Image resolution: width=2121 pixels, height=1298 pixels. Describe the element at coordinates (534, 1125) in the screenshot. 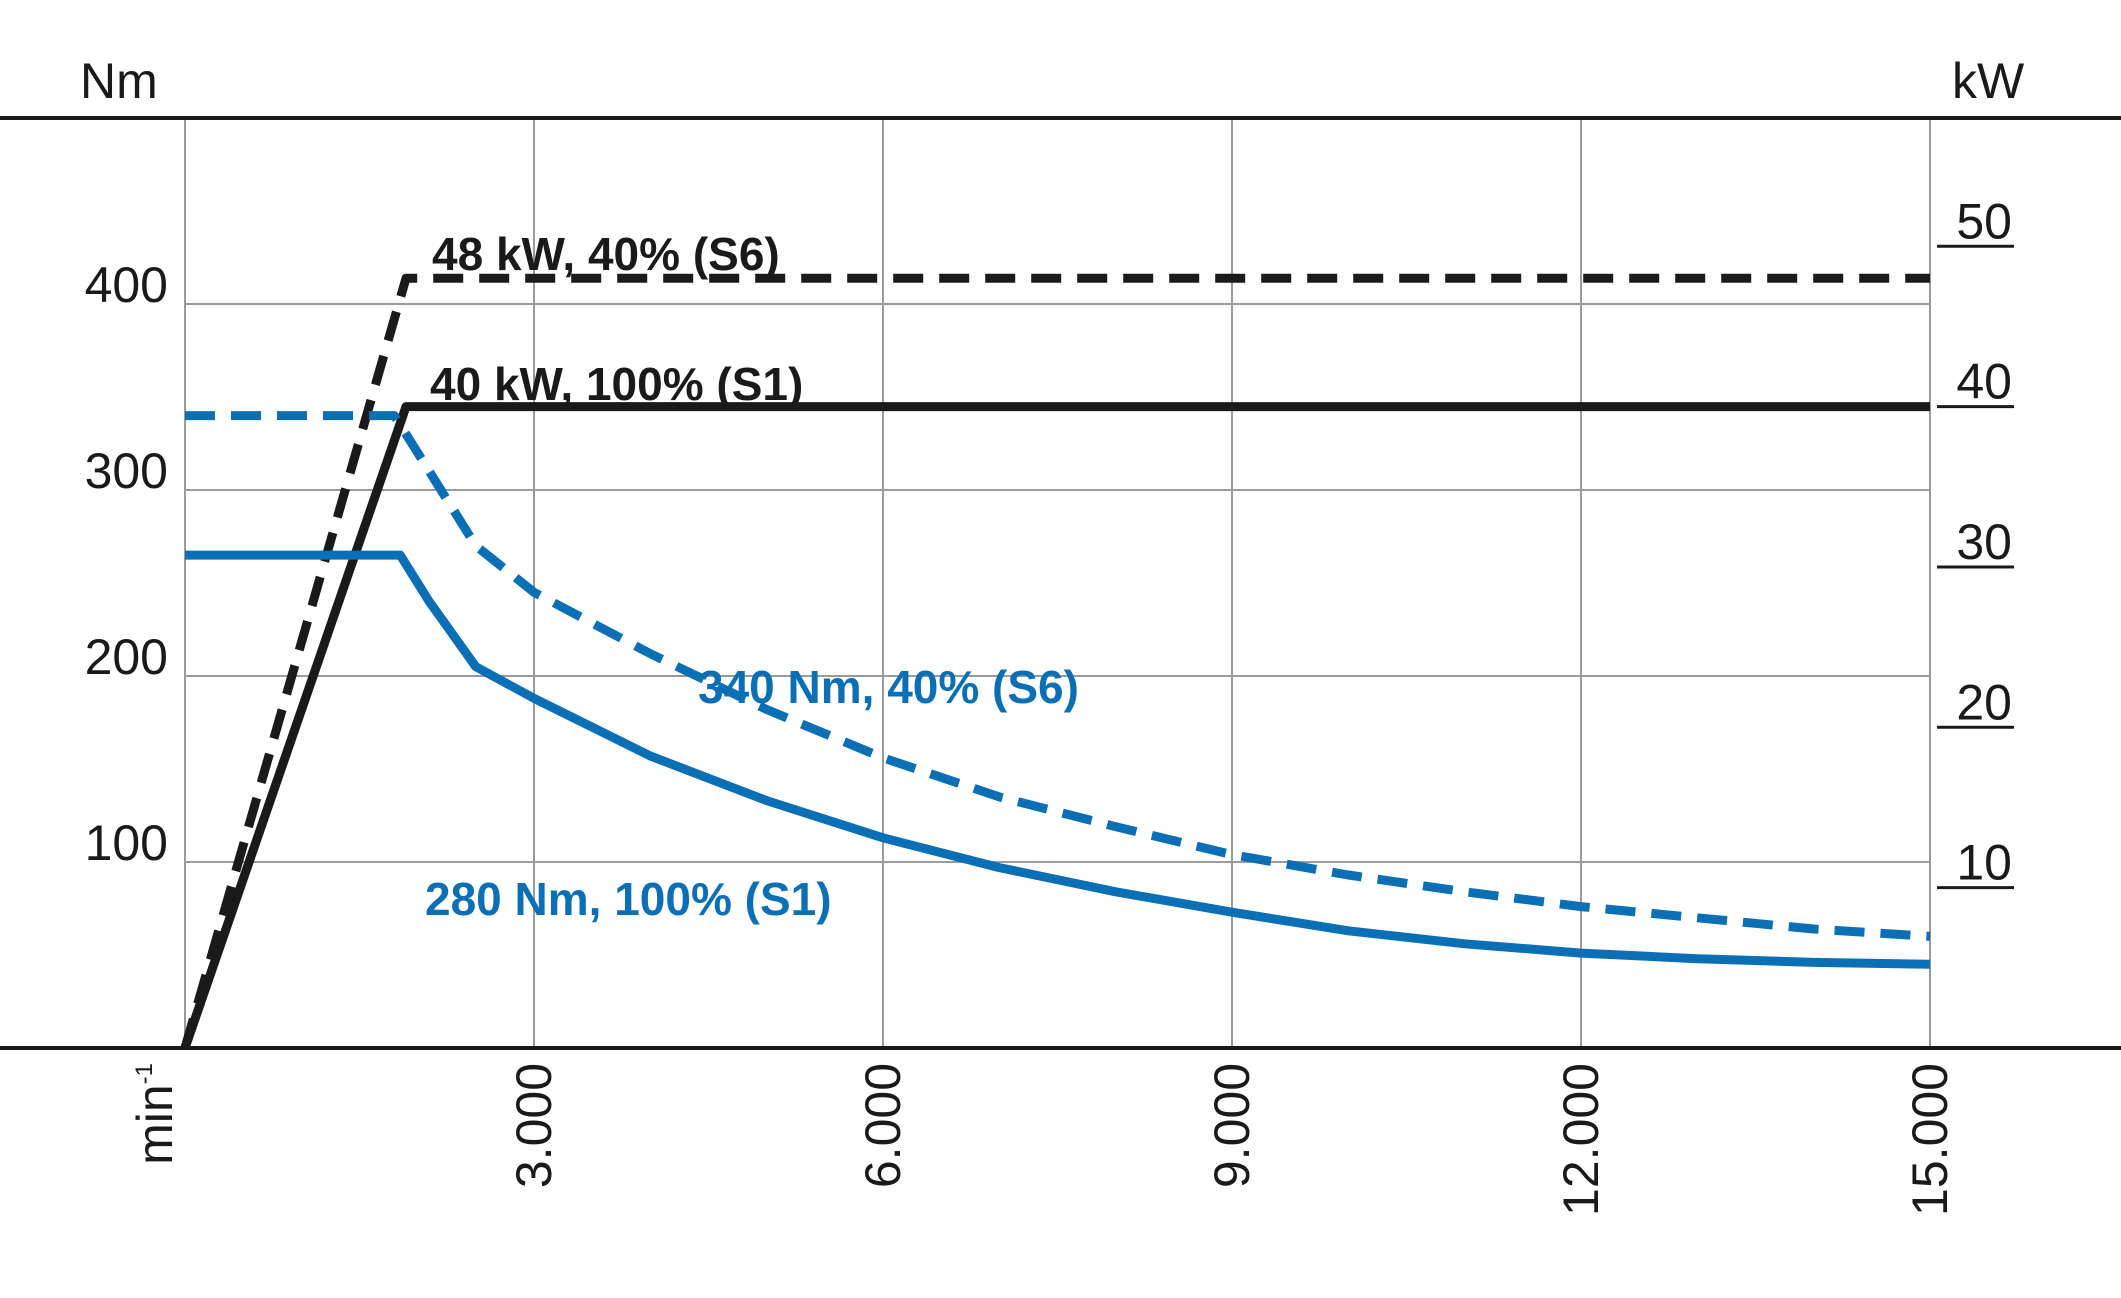

I see `x-tick-label: 3.000` at that location.